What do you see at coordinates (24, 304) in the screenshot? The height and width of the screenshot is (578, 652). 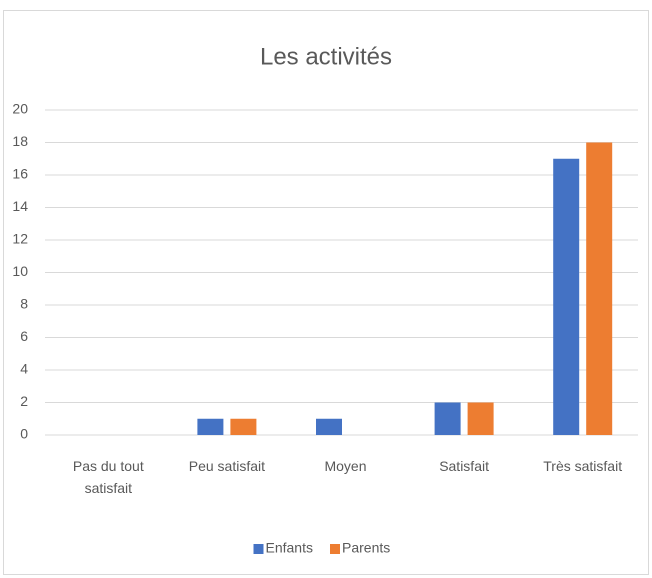 I see `y-tick-label: 8` at bounding box center [24, 304].